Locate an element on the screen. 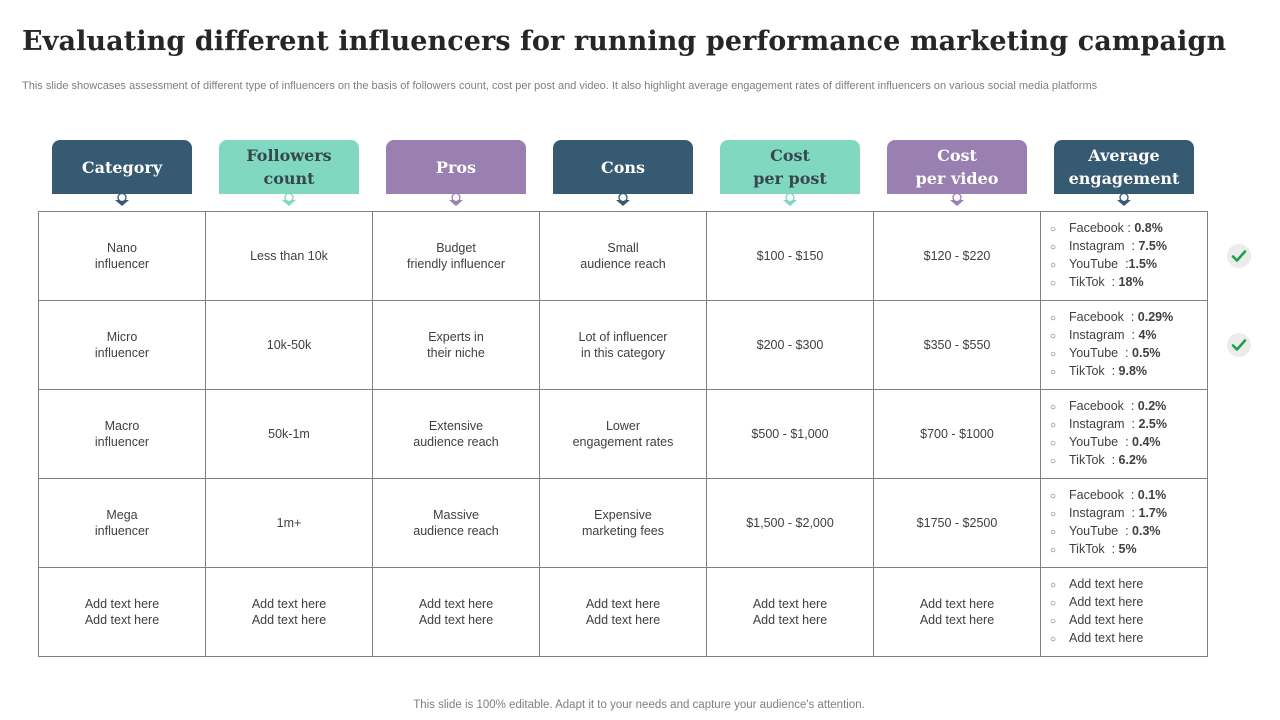  list-item: ○ TikTok : 6.2% is located at coordinates (1128, 461).